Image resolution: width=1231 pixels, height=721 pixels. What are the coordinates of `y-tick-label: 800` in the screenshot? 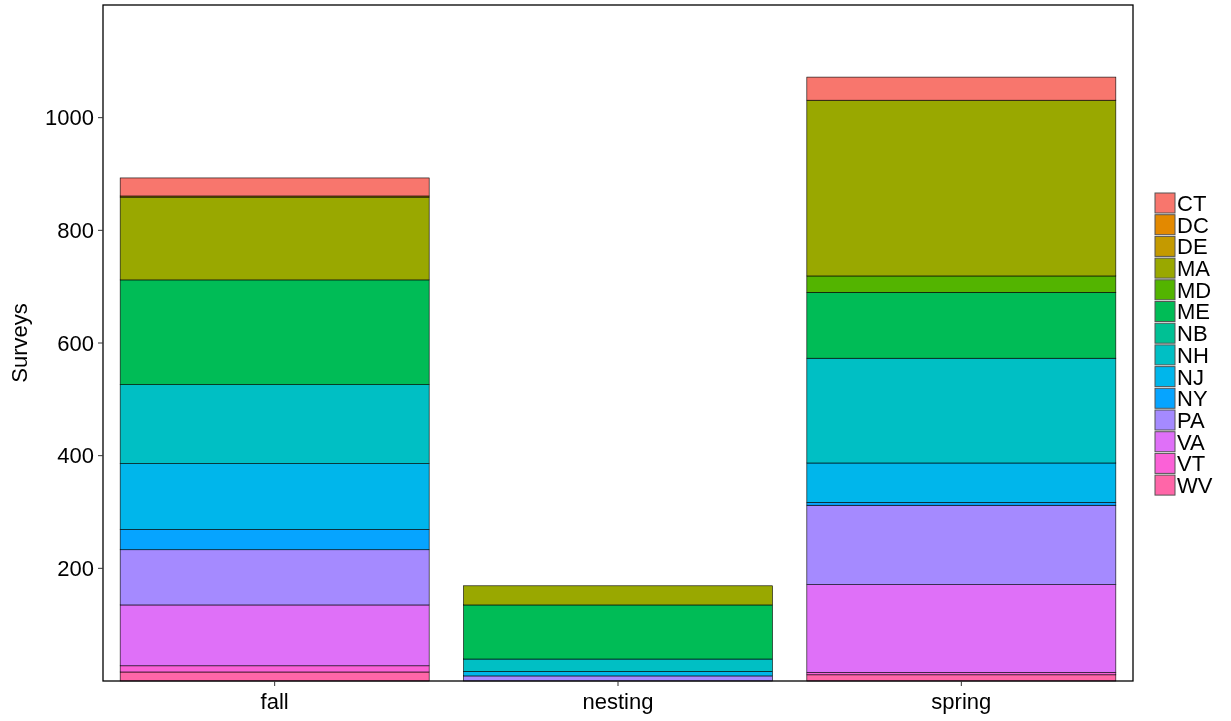 It's located at (75, 231).